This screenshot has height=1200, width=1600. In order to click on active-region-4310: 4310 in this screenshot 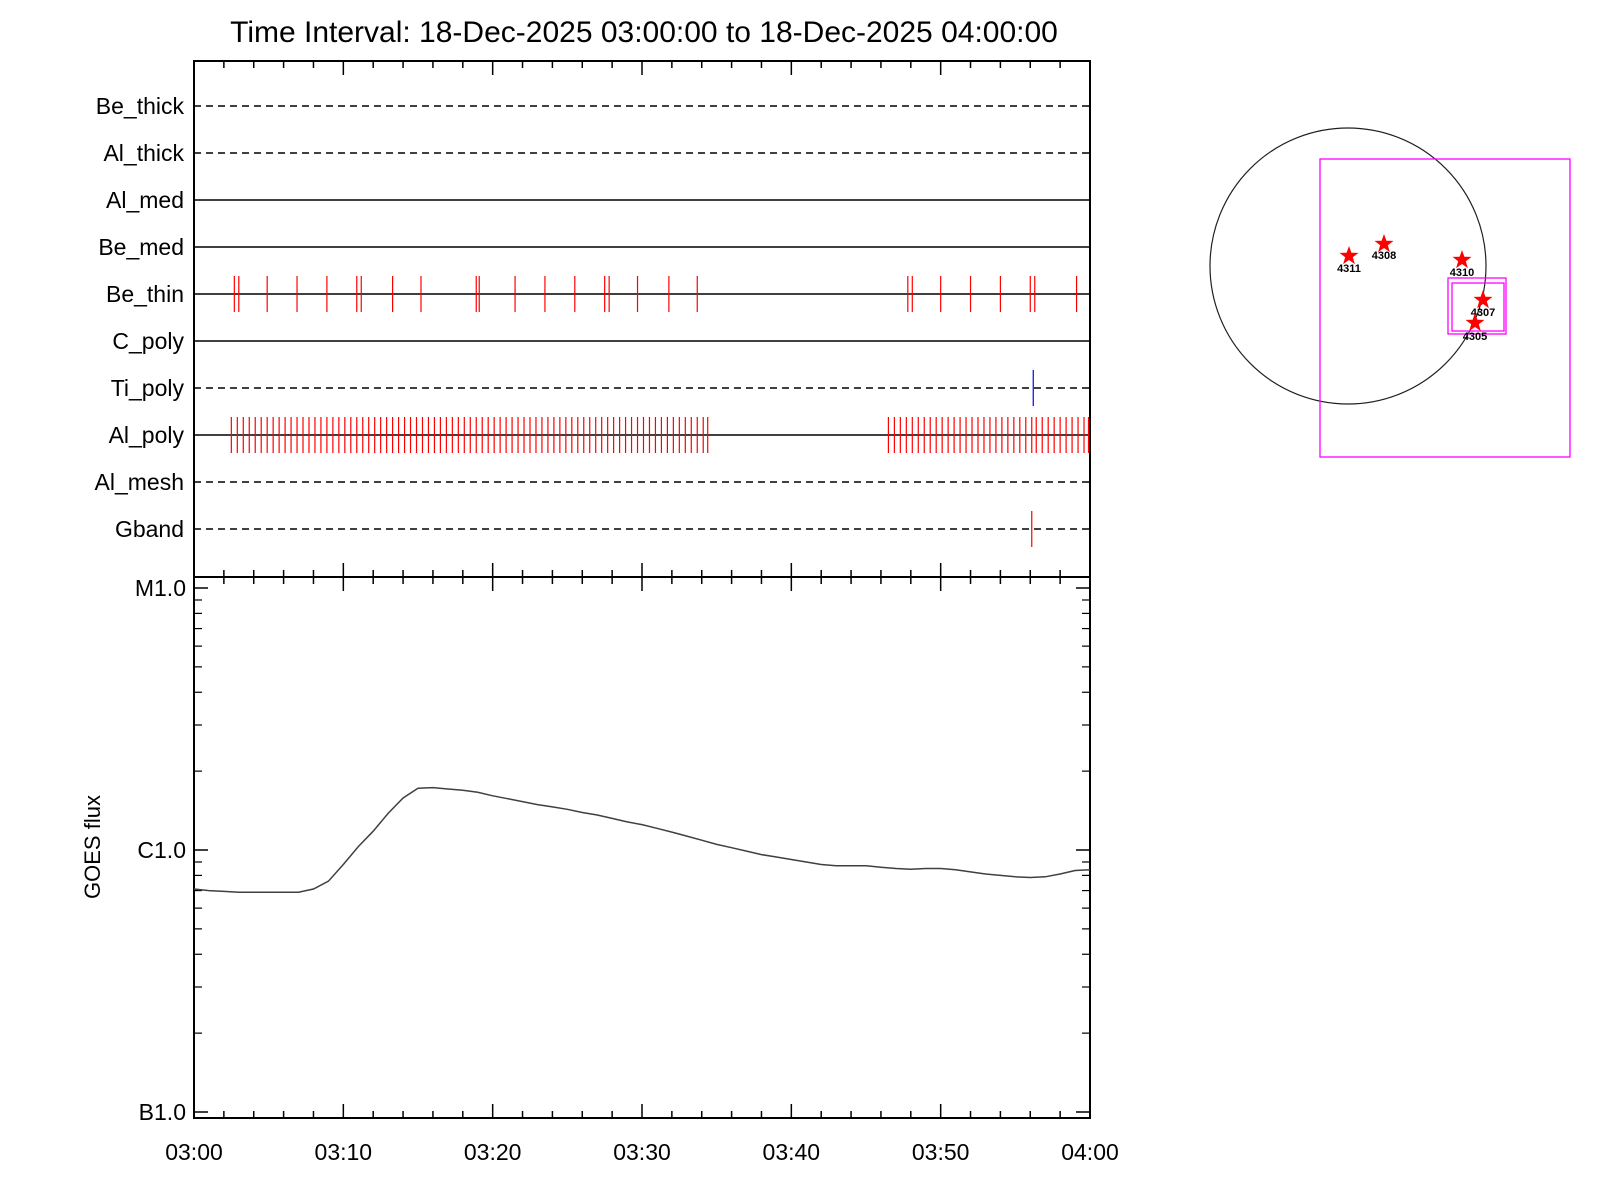, I will do `click(1462, 264)`.